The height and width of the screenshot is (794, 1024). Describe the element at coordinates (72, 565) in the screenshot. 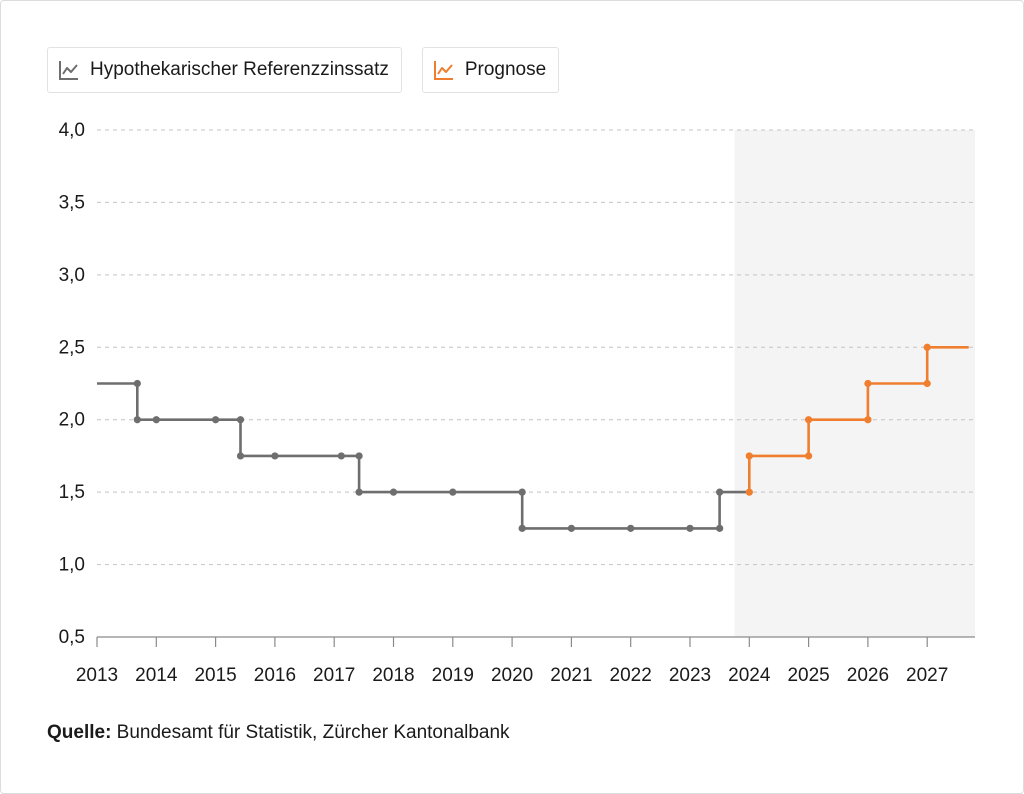

I see `y-tick-label: 1,0` at that location.